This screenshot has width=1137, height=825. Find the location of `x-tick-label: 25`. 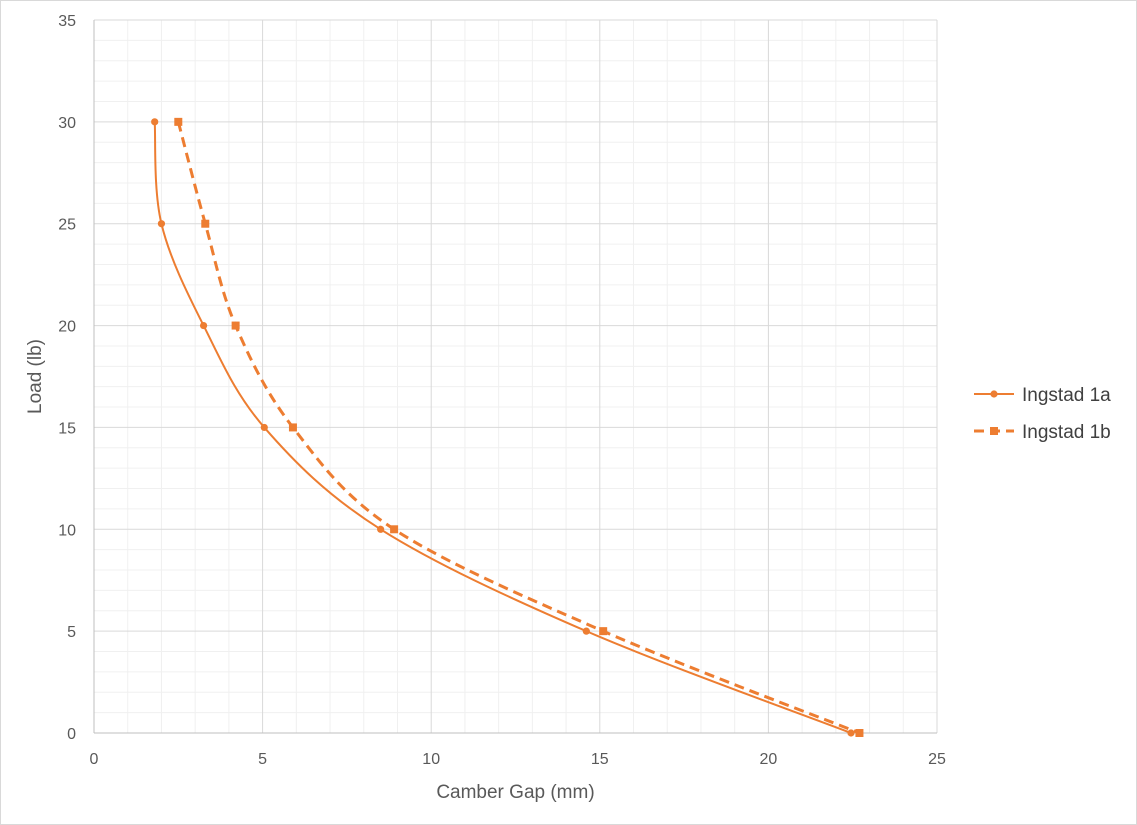

x-tick-label: 25 is located at coordinates (937, 759).